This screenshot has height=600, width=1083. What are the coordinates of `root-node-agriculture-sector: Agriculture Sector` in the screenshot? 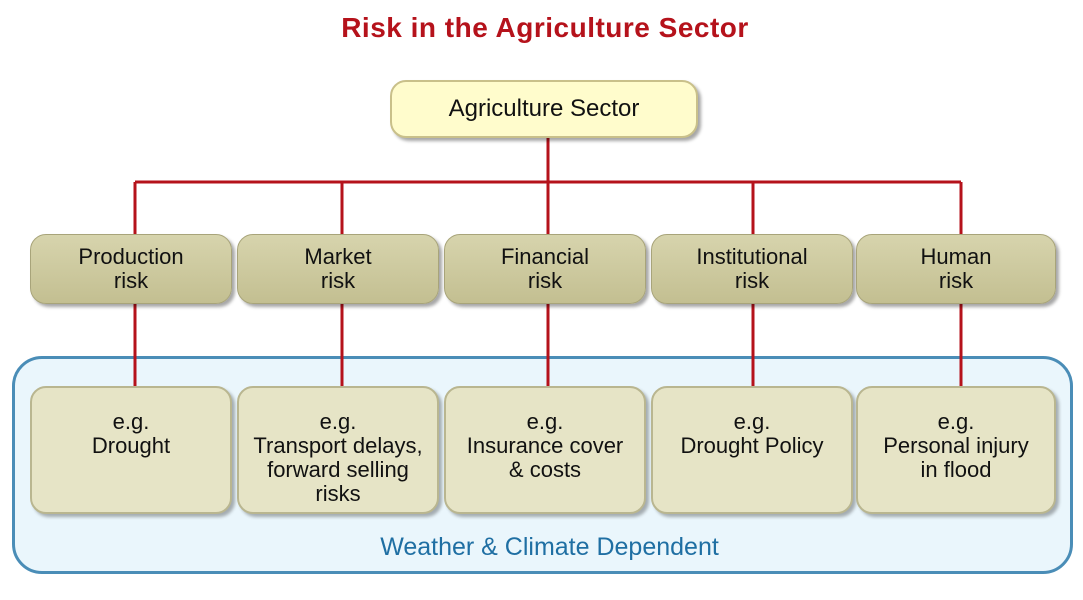 It's located at (544, 109).